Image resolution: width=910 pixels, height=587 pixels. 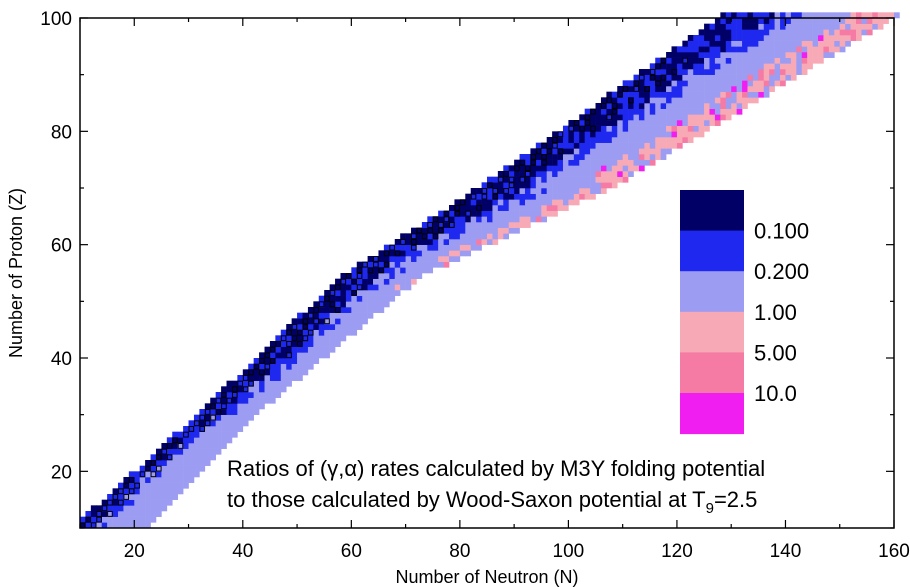 I want to click on y-tick-label: 100, so click(x=56, y=19).